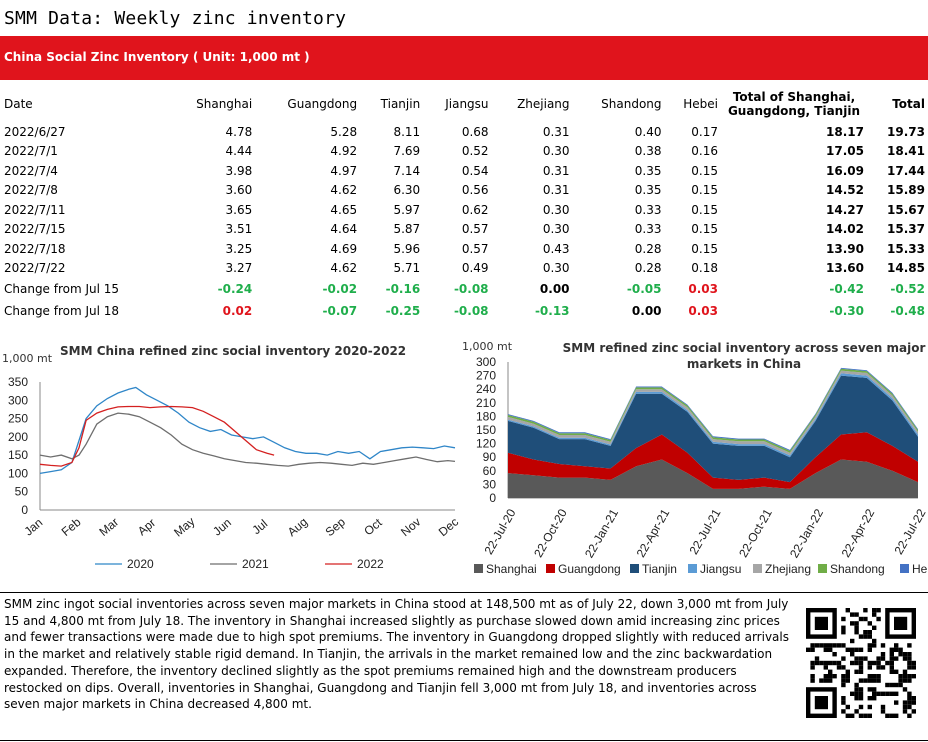  I want to click on col-header: Hebei, so click(700, 104).